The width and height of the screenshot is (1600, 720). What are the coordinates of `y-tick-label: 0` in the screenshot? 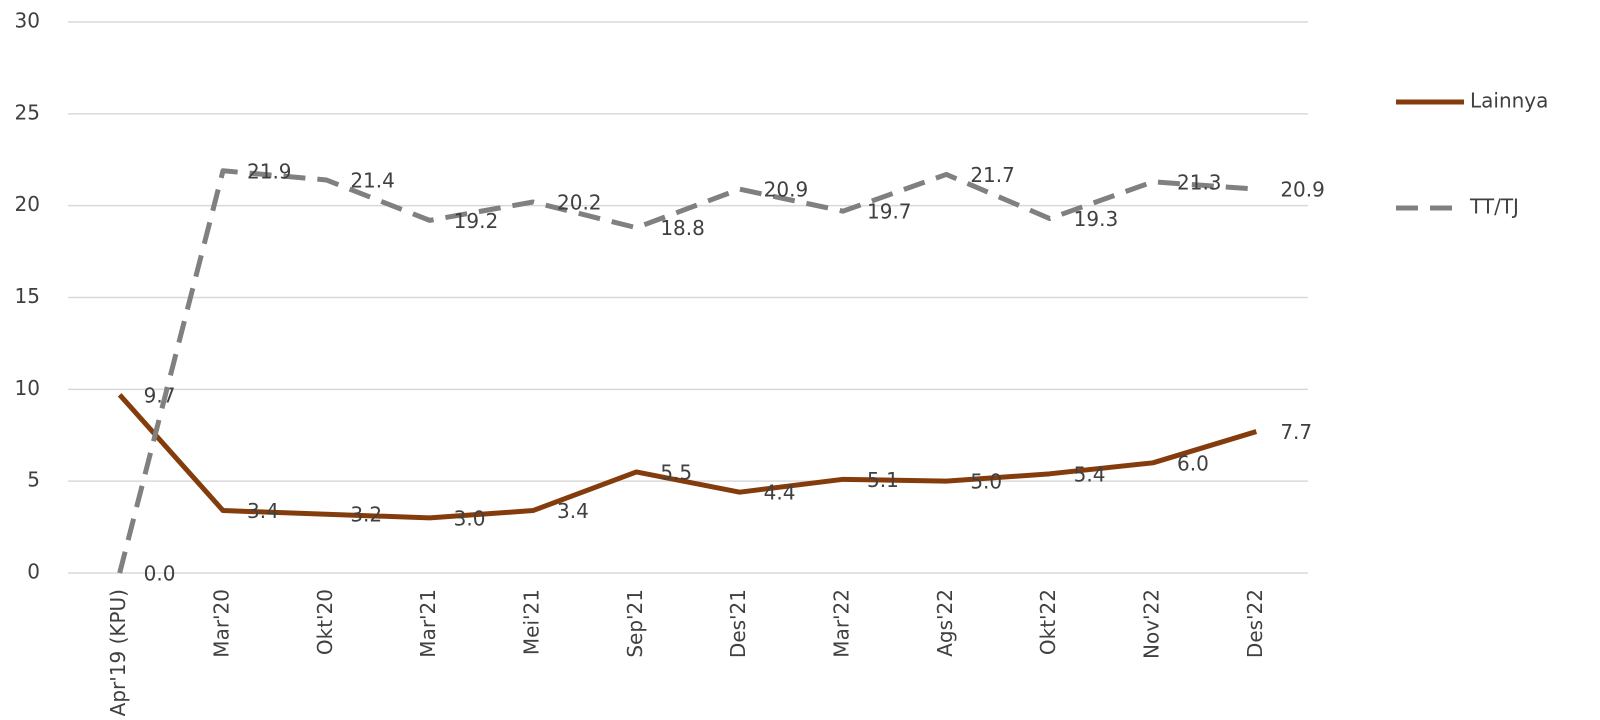 It's located at (33, 572).